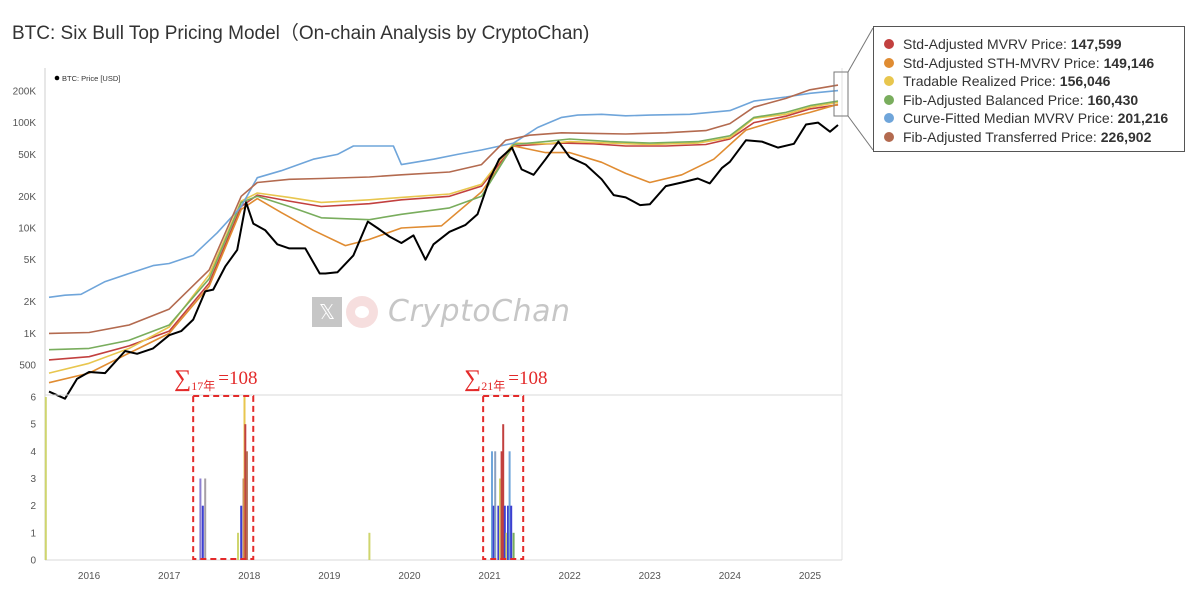 The image size is (1200, 597). What do you see at coordinates (327, 311) in the screenshot?
I see `x-logo-icon: 𝕏` at bounding box center [327, 311].